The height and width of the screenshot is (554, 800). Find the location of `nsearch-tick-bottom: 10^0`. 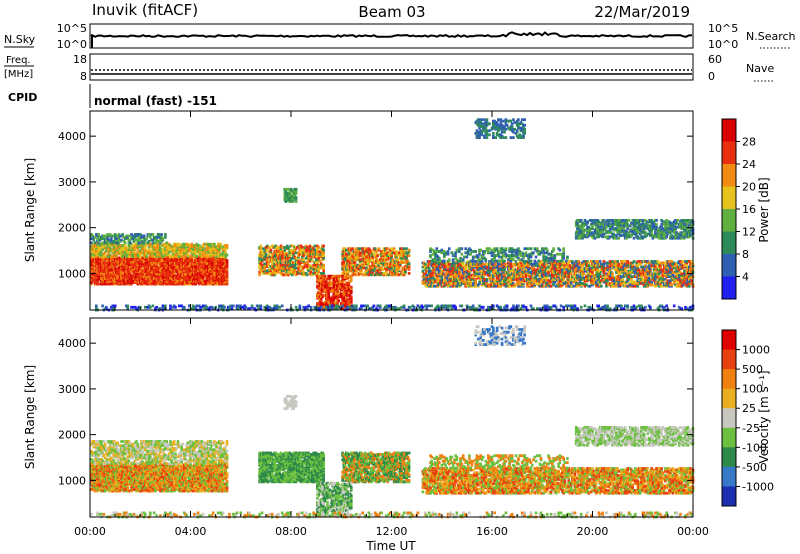

nsearch-tick-bottom: 10^0 is located at coordinates (723, 44).